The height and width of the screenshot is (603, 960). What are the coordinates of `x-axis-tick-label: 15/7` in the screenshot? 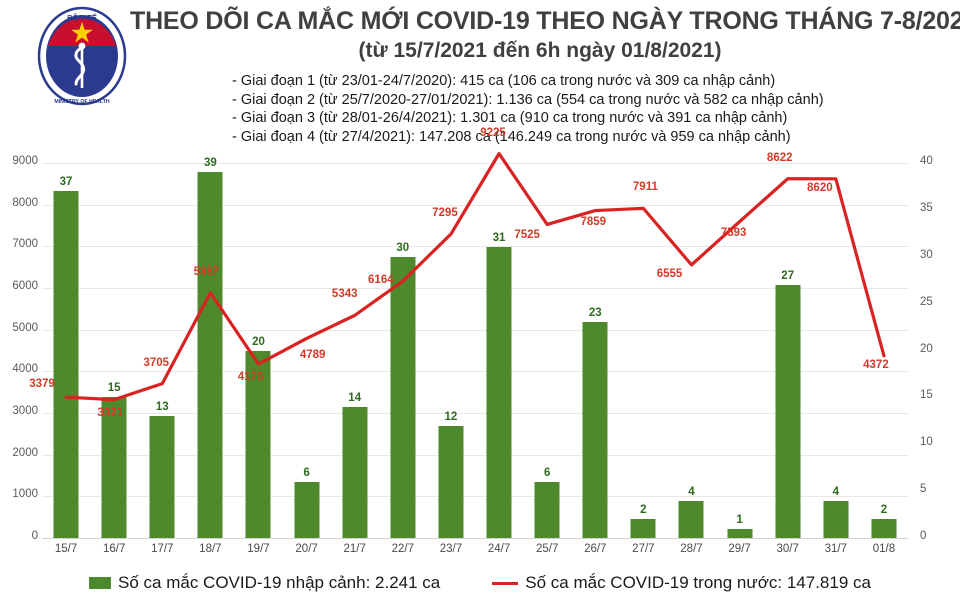 It's located at (66, 549).